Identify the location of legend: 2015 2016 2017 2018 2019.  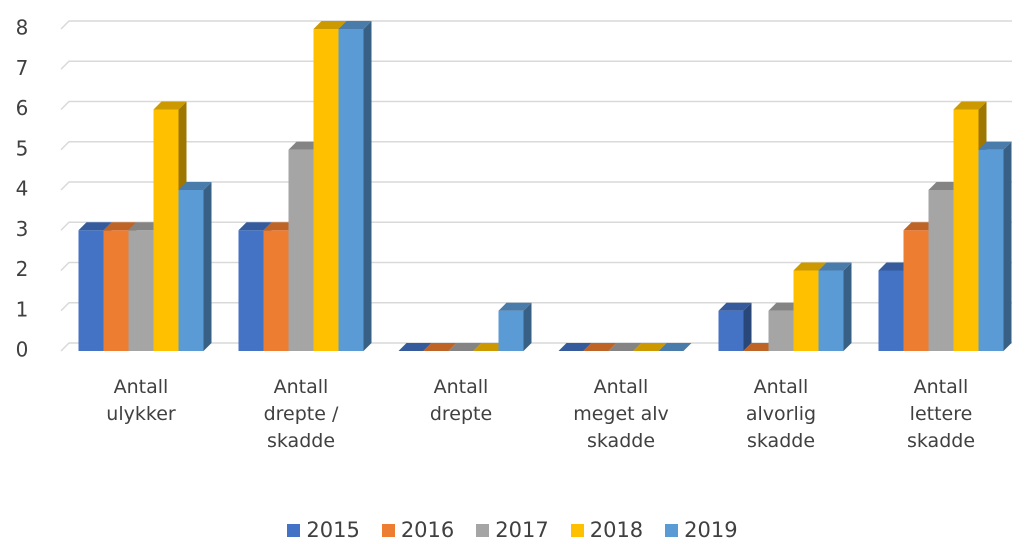
(512, 530).